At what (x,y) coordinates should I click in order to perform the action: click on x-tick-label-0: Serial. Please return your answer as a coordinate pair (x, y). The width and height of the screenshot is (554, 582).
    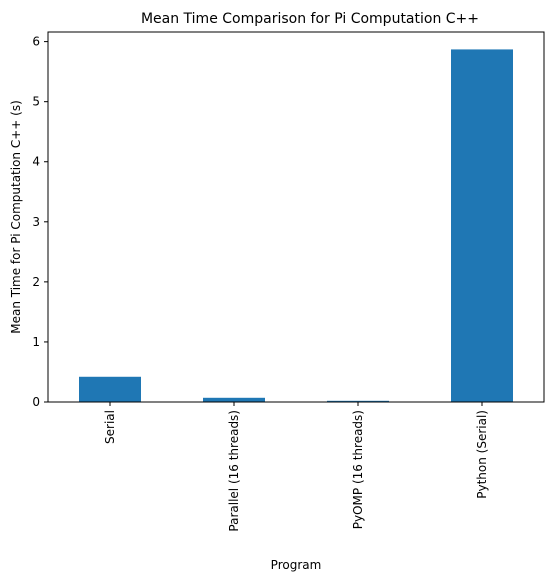
    Looking at the image, I should click on (110, 427).